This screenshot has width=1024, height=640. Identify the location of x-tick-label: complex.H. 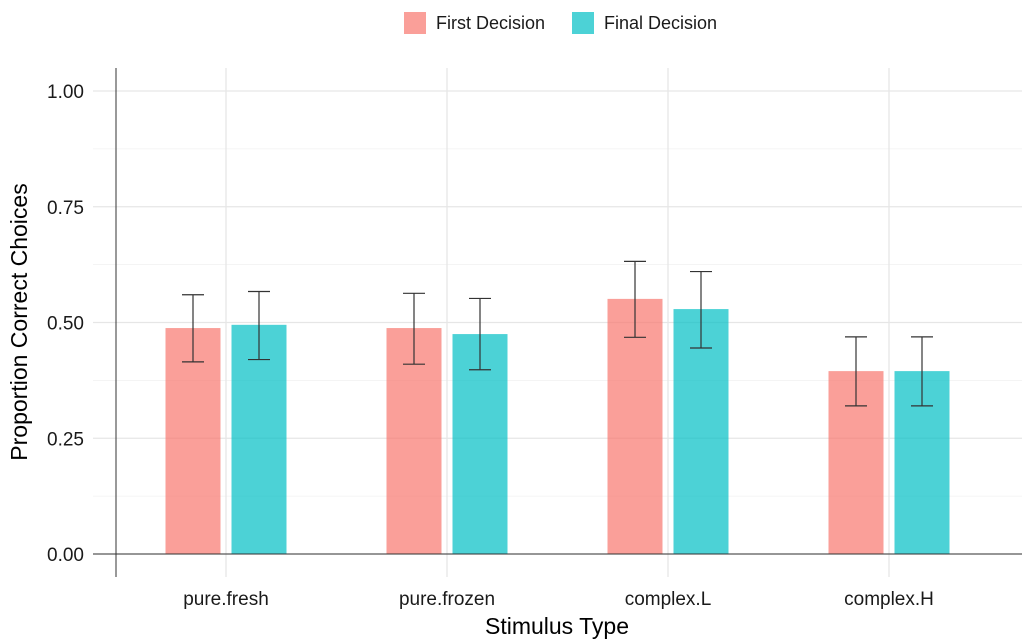
(889, 599).